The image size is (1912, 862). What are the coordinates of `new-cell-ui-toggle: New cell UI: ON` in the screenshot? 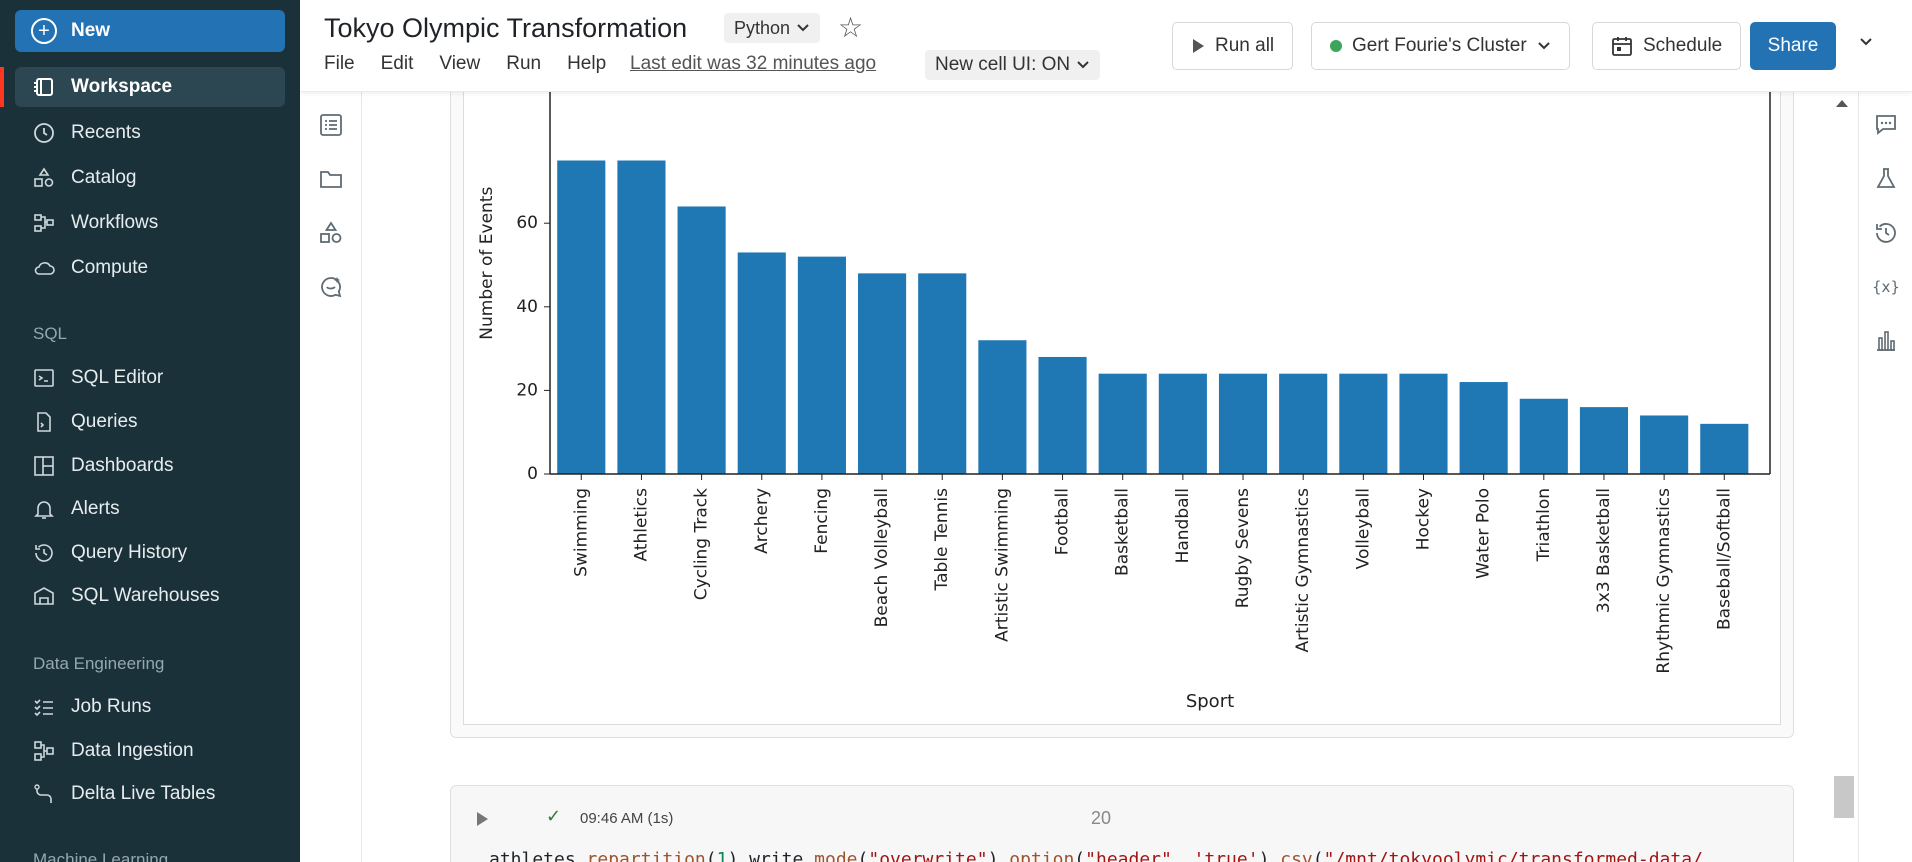 It's located at (1013, 65).